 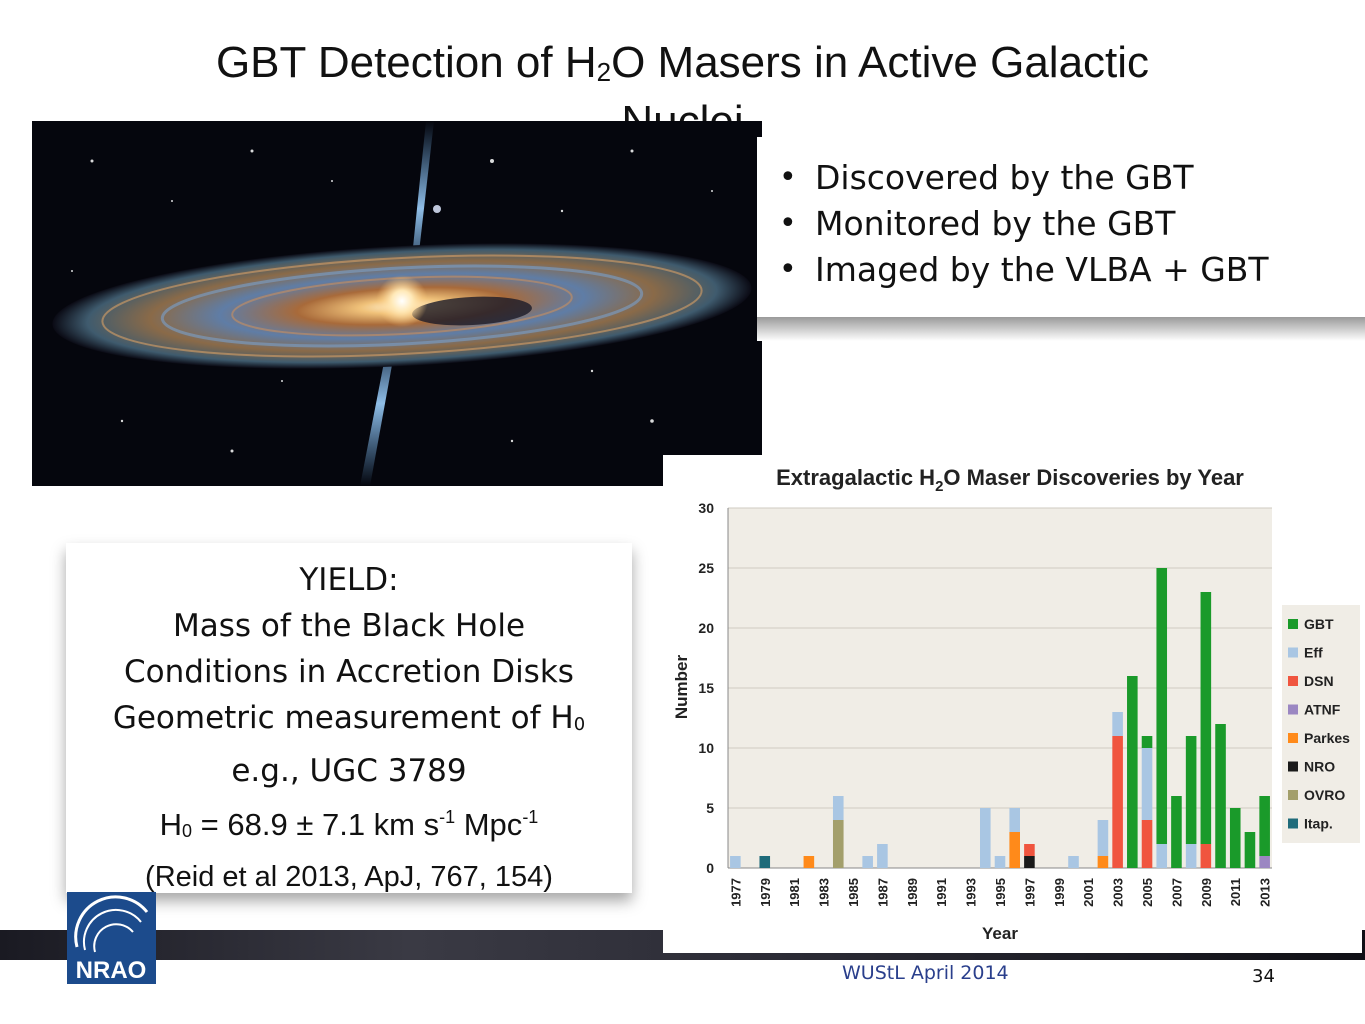 What do you see at coordinates (1093, 477) in the screenshot?
I see `chart-title-b: O Maser Discoveries by Year` at bounding box center [1093, 477].